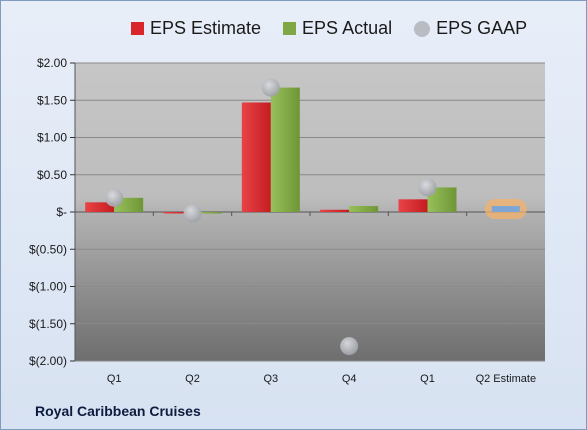 This screenshot has width=587, height=430. Describe the element at coordinates (48, 249) in the screenshot. I see `y-tick-label: $(0.50)` at that location.